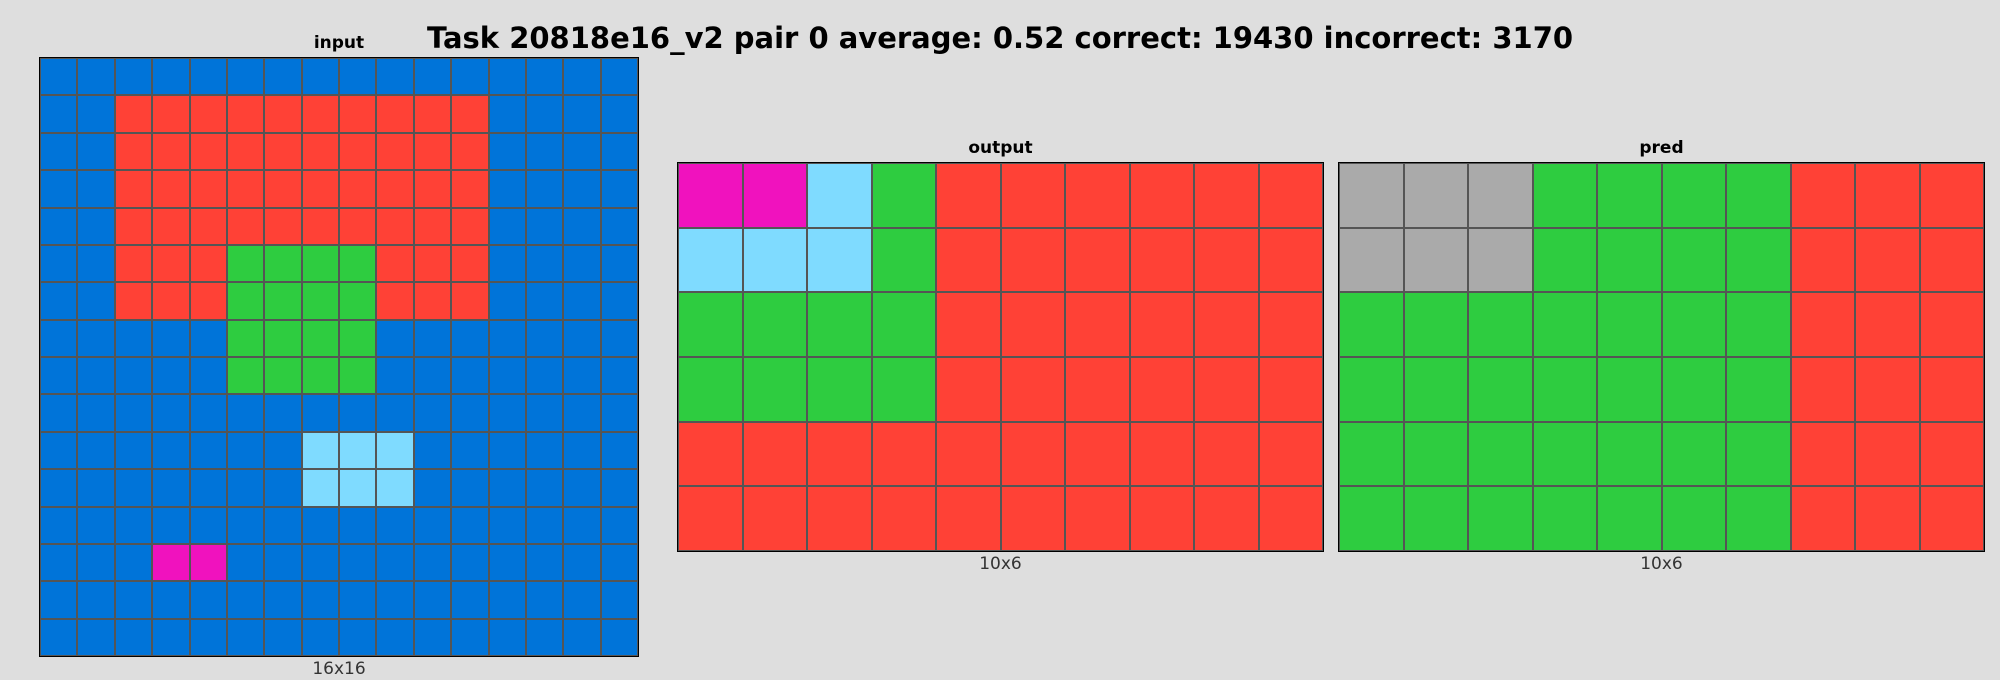 Image resolution: width=2000 pixels, height=680 pixels. I want to click on input-cell-r12-c12, so click(507, 525).